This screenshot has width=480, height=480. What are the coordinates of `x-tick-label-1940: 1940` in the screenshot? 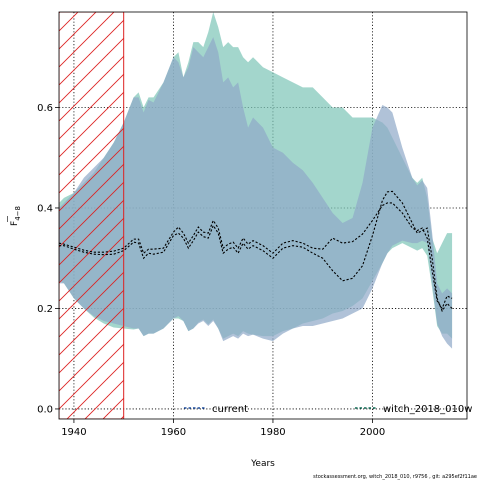 It's located at (73, 432).